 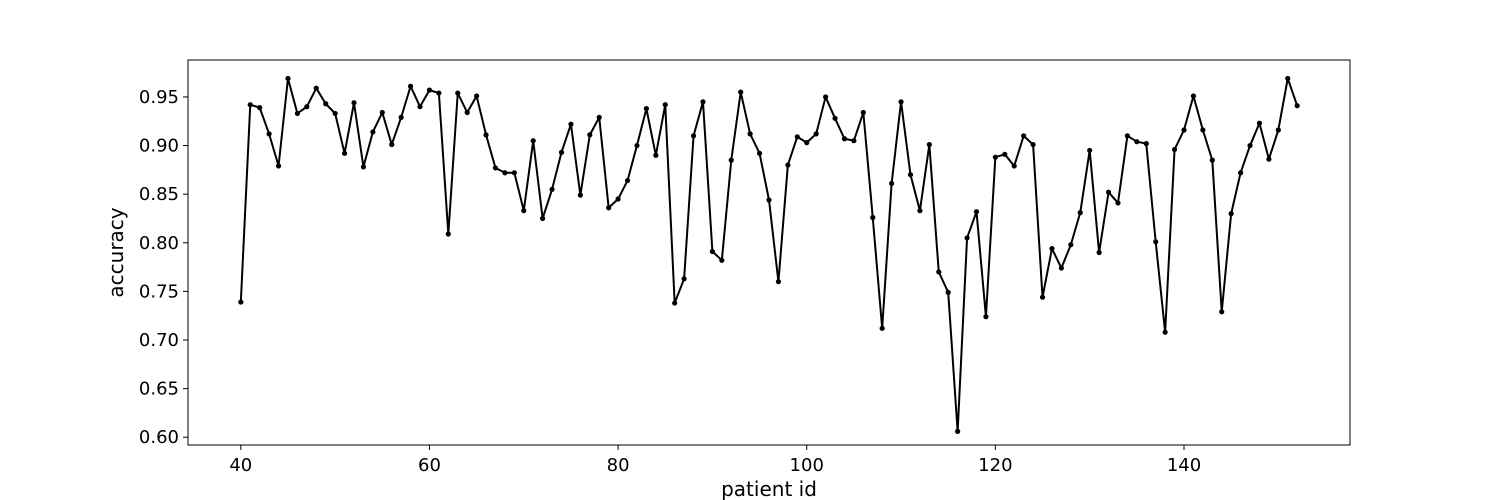 What do you see at coordinates (159, 194) in the screenshot?
I see `y-tick-label: 0.85` at bounding box center [159, 194].